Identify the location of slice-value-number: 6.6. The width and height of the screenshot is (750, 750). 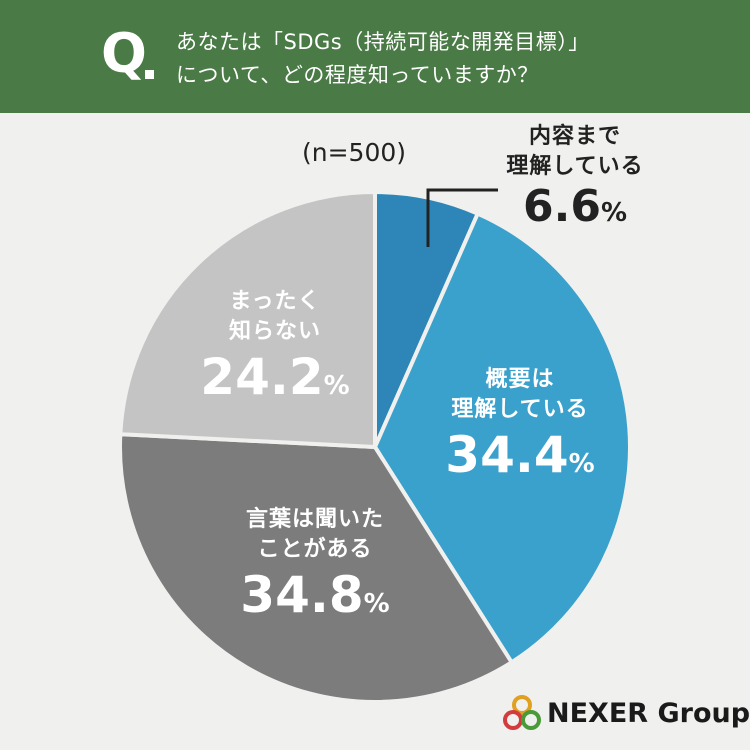
(561, 206).